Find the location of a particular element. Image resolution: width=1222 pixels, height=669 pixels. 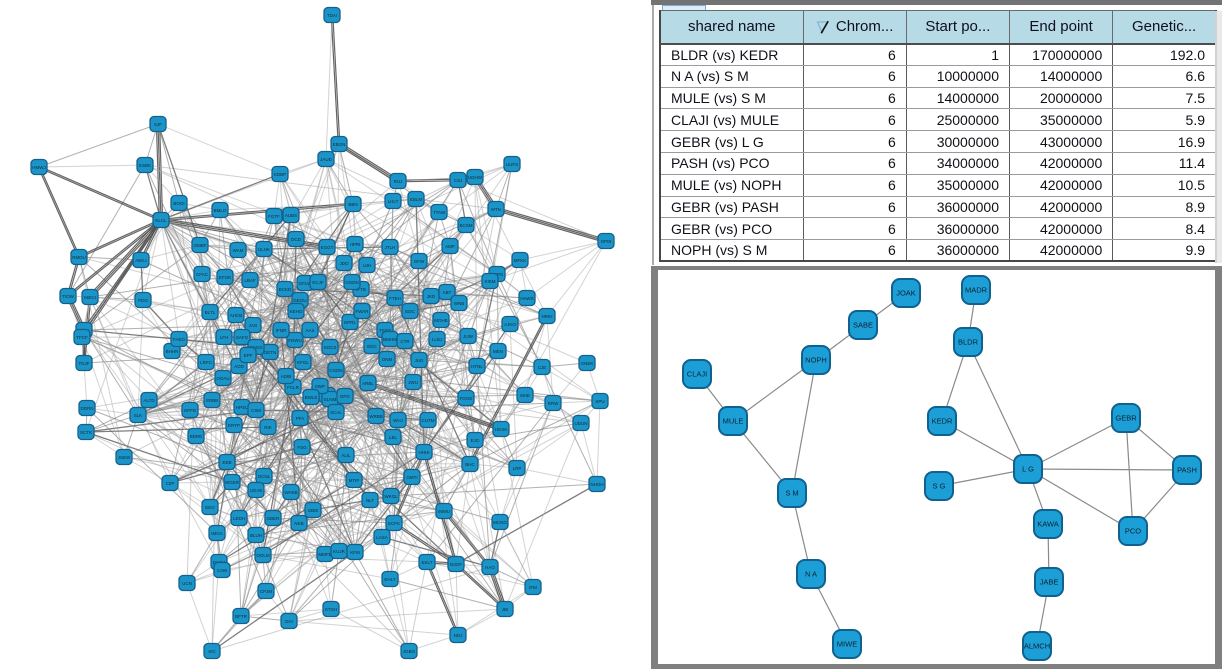

svg-text: BHHN is located at coordinates (172, 351).